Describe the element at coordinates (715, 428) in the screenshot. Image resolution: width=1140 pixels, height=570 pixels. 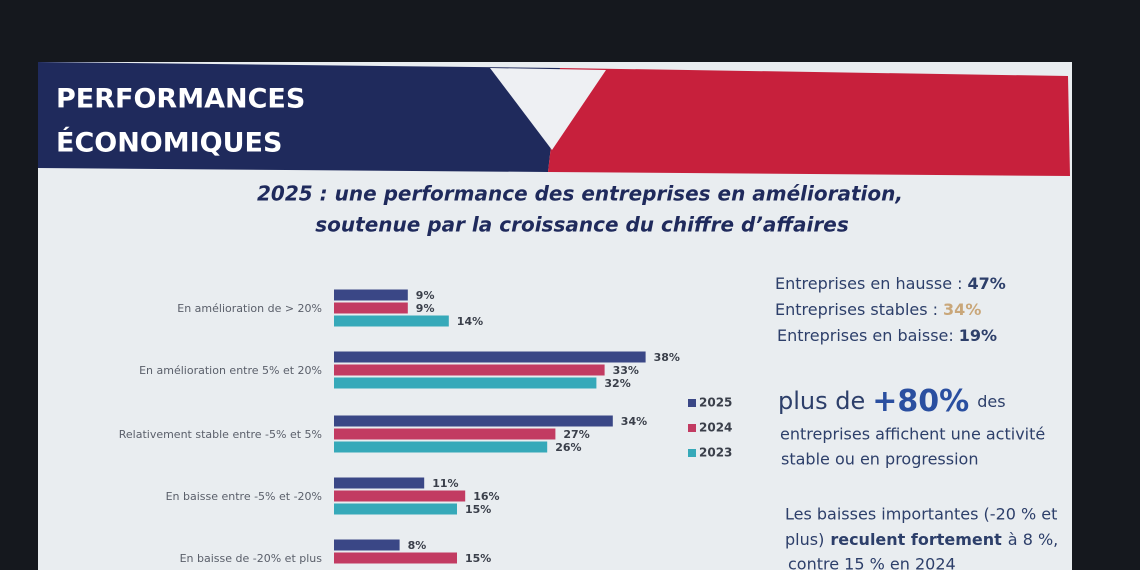
I see `legend-label: 2024` at that location.